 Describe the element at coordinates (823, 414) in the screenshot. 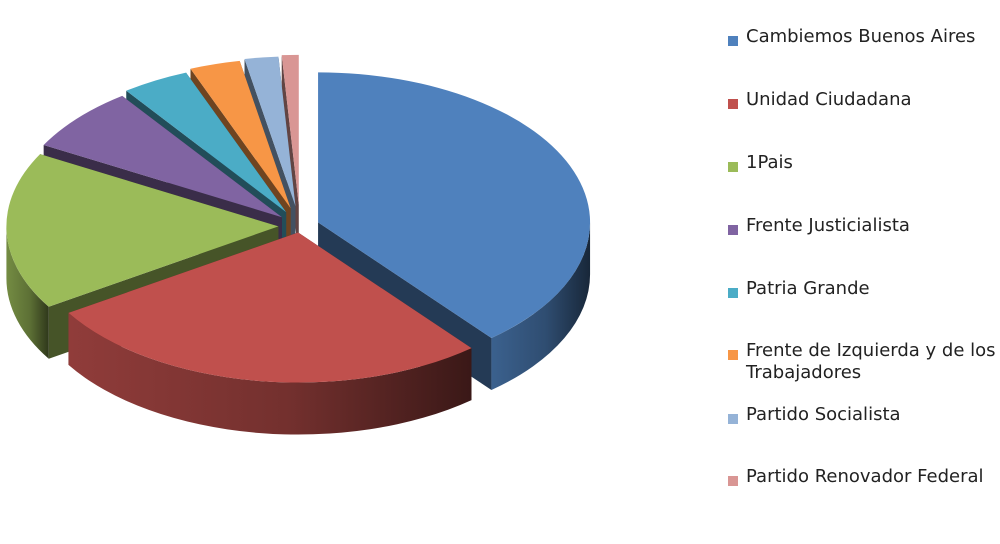

I see `legend-label: Partido Socialista` at that location.